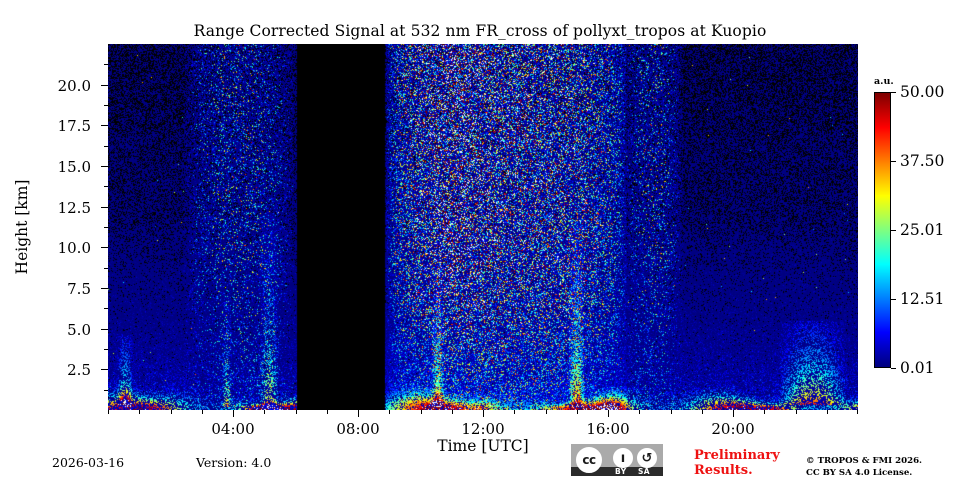 Image resolution: width=960 pixels, height=480 pixels. Describe the element at coordinates (74, 126) in the screenshot. I see `y-axis-tick-label: 17.5` at that location.